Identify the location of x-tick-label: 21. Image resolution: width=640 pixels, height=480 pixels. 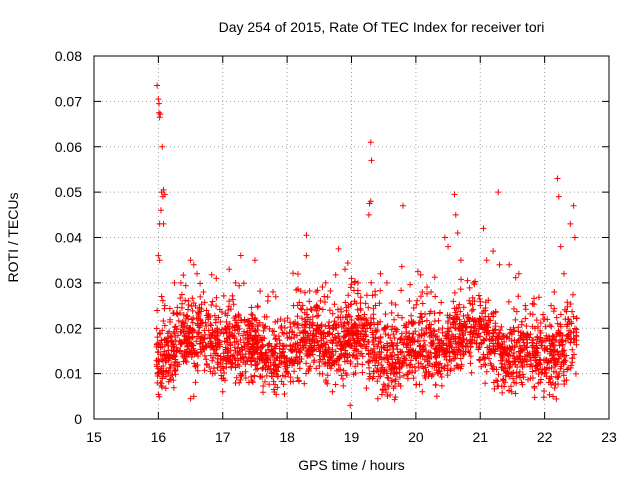
(480, 437).